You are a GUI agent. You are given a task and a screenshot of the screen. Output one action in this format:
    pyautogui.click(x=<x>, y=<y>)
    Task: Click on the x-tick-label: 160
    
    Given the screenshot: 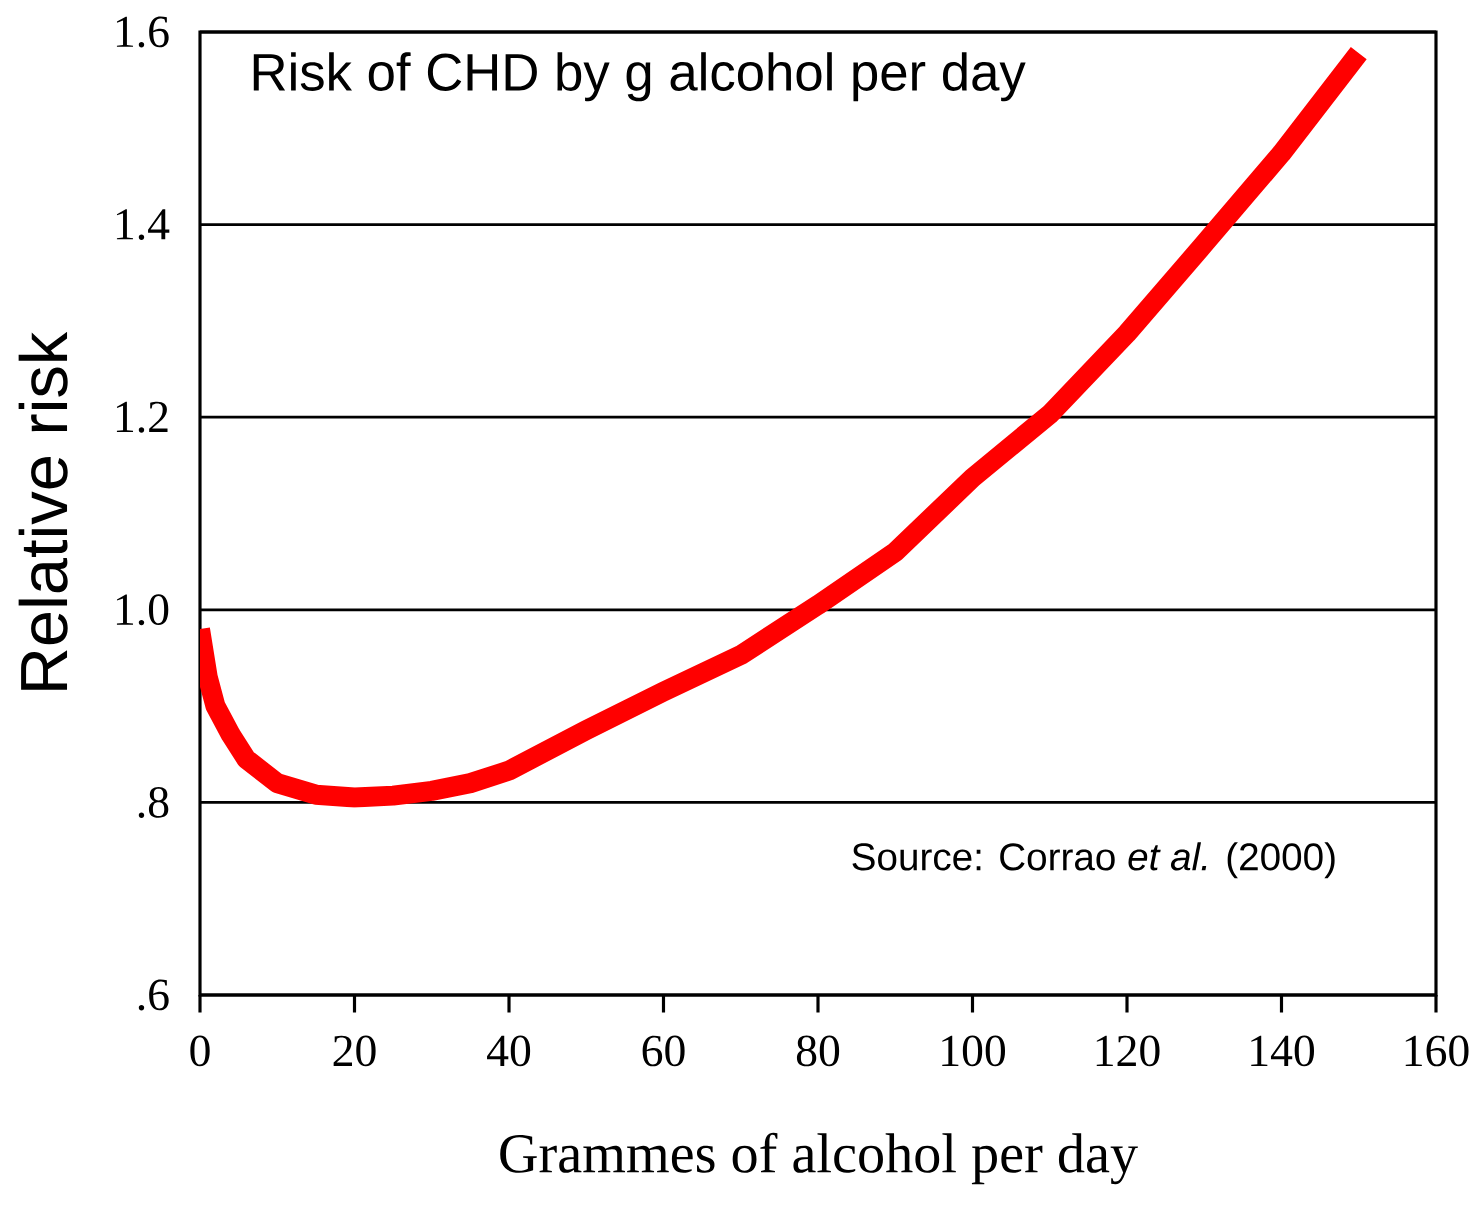 What is the action you would take?
    pyautogui.click(x=1437, y=1051)
    